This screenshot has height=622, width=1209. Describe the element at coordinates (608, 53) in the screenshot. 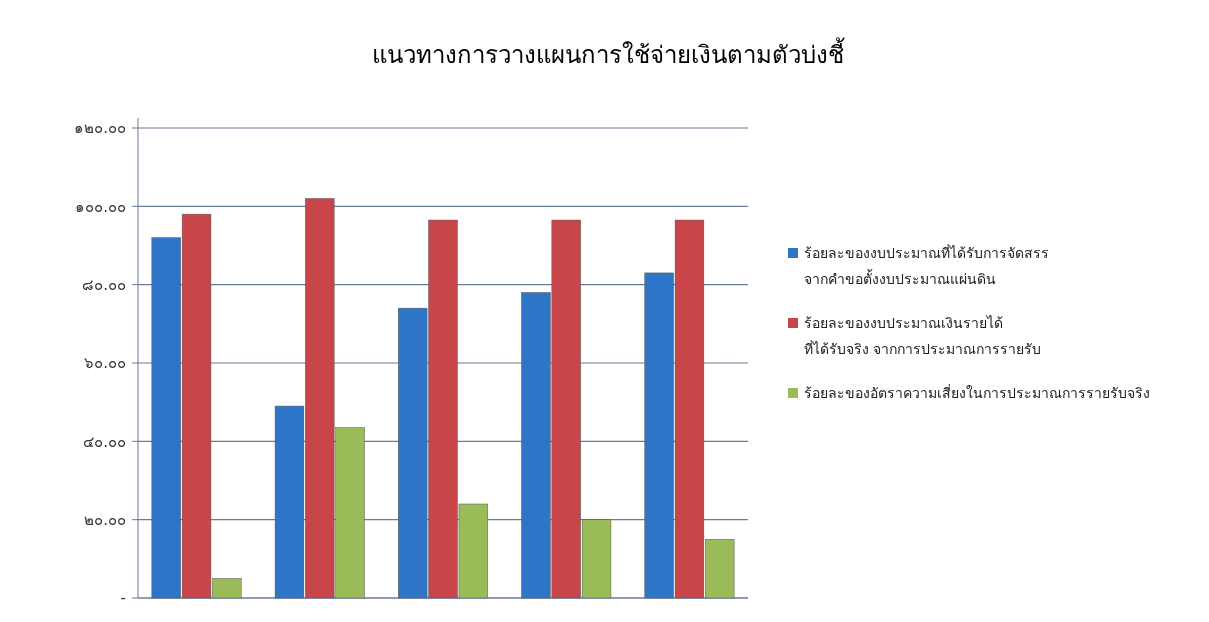

I see `chart-title: แนวทางการวางแผนการใช้จ่ายเงินตามตัวบ่งชี้` at that location.